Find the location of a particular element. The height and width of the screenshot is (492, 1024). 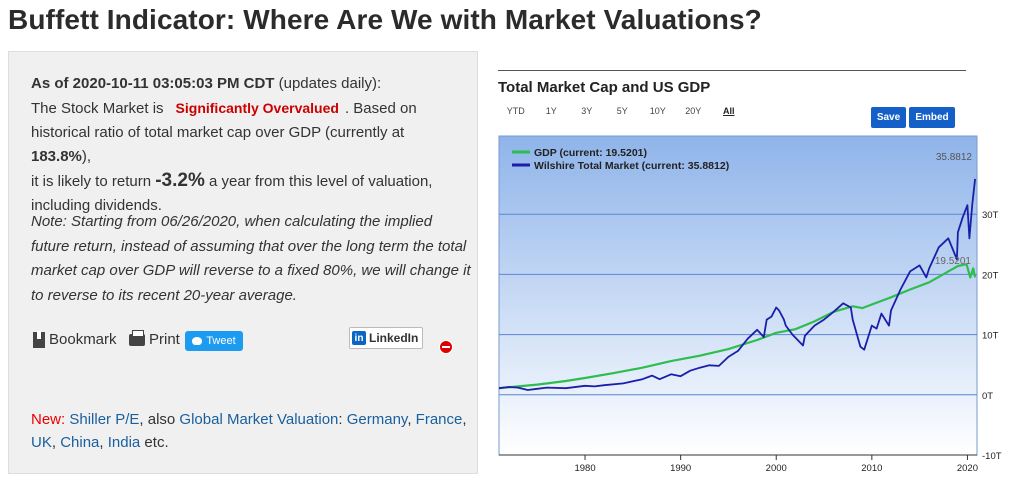

linkedin-icon: in is located at coordinates (359, 338).